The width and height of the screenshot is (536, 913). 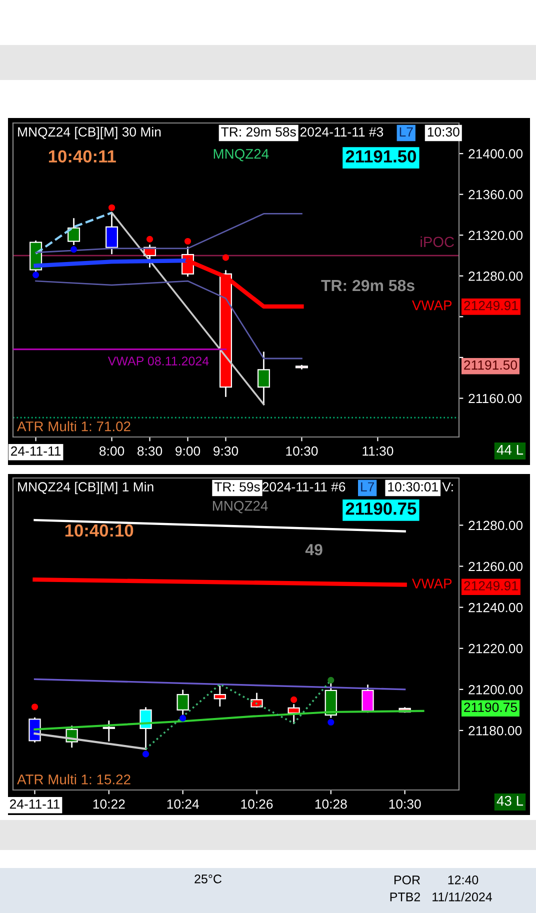 I want to click on annotation: 49, so click(x=313, y=550).